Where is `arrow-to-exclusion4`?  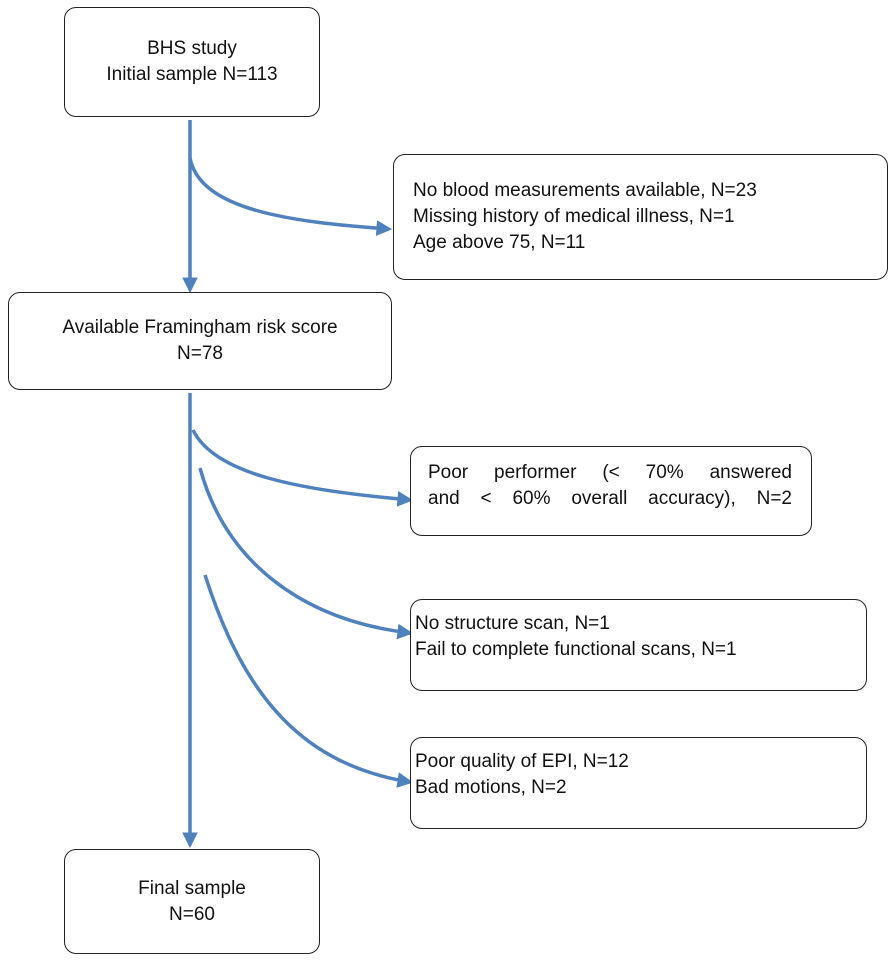 arrow-to-exclusion4 is located at coordinates (308, 681).